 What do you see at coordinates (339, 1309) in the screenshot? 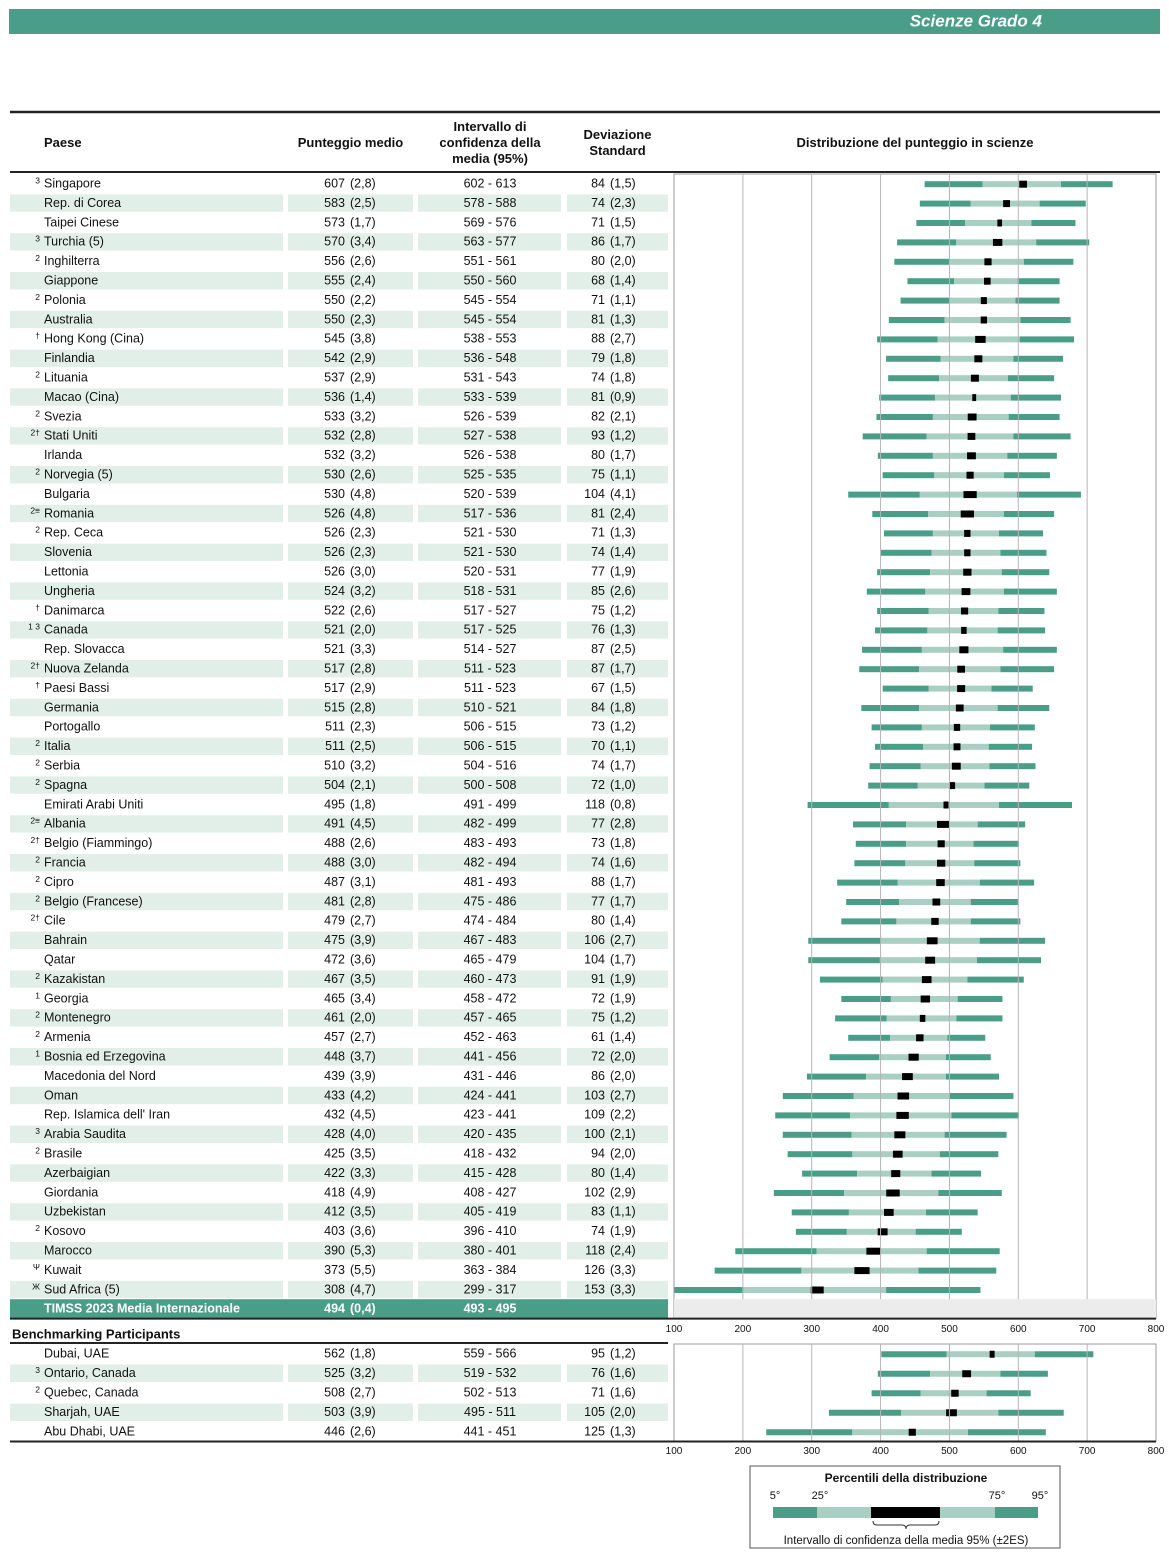
I see `intl-row` at bounding box center [339, 1309].